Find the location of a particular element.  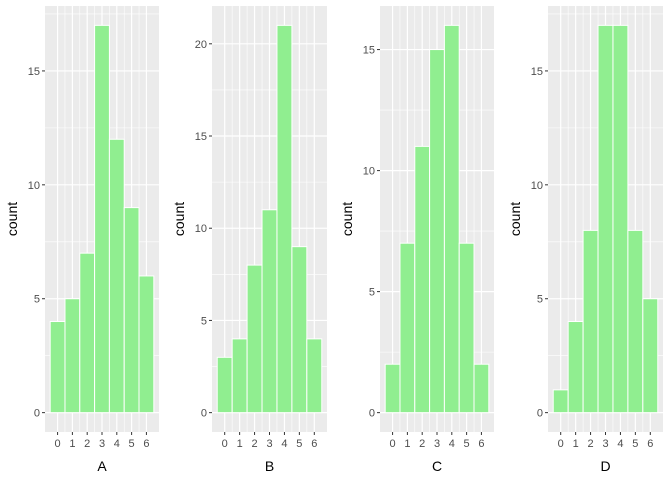

y-tick-label: 20 is located at coordinates (201, 45).